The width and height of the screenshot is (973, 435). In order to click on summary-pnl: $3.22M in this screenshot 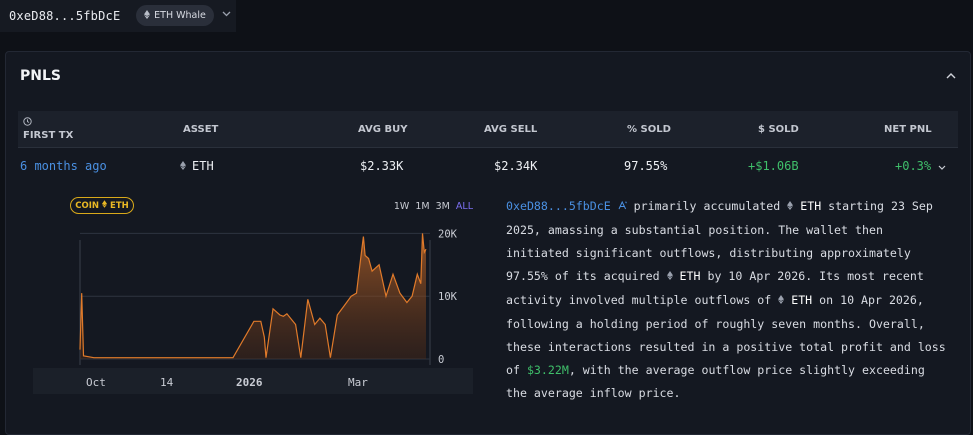, I will do `click(547, 370)`.